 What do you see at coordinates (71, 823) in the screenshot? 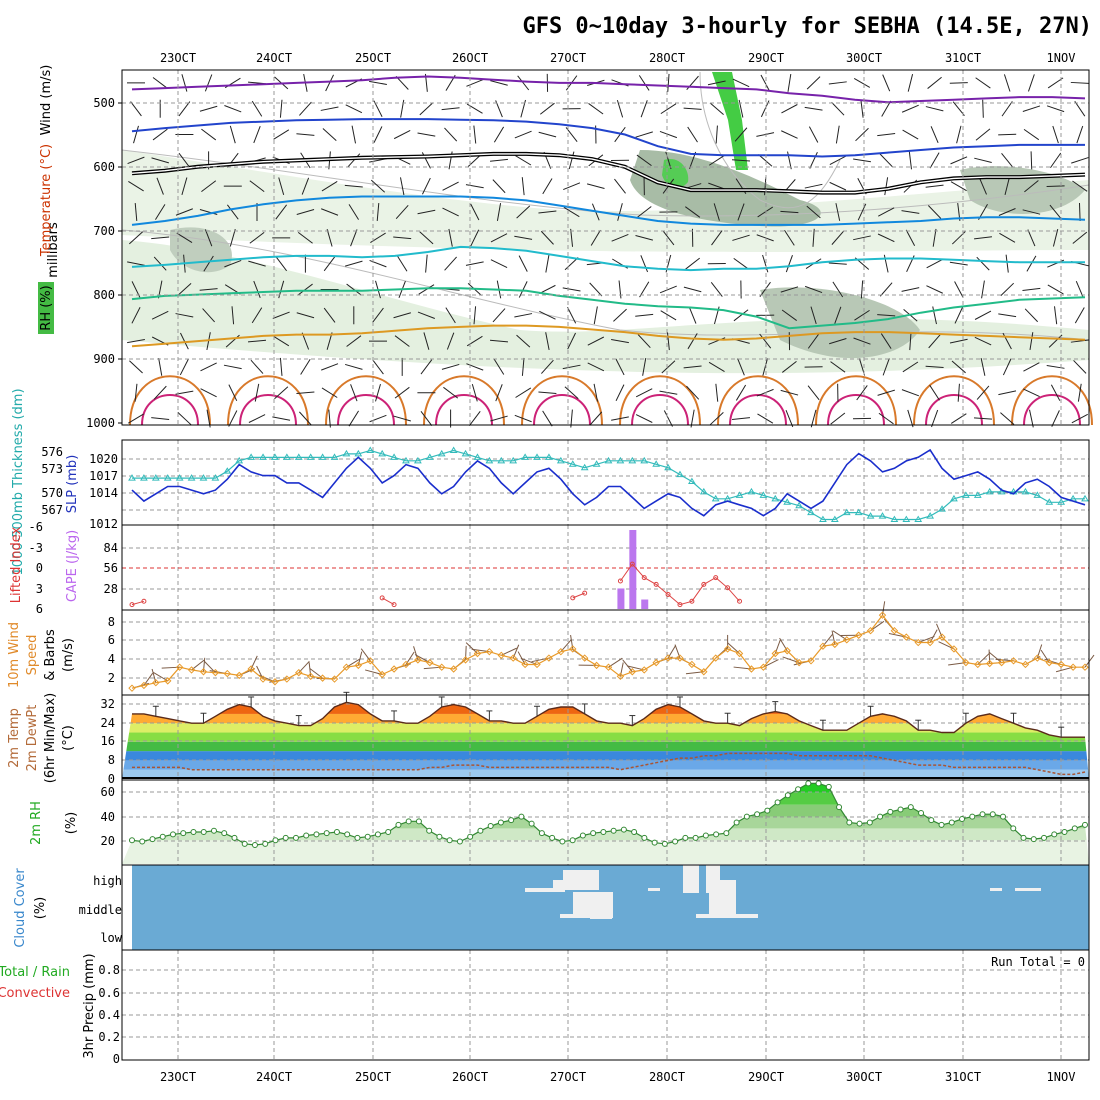
I see `rh-unit-label: (%)` at bounding box center [71, 823].